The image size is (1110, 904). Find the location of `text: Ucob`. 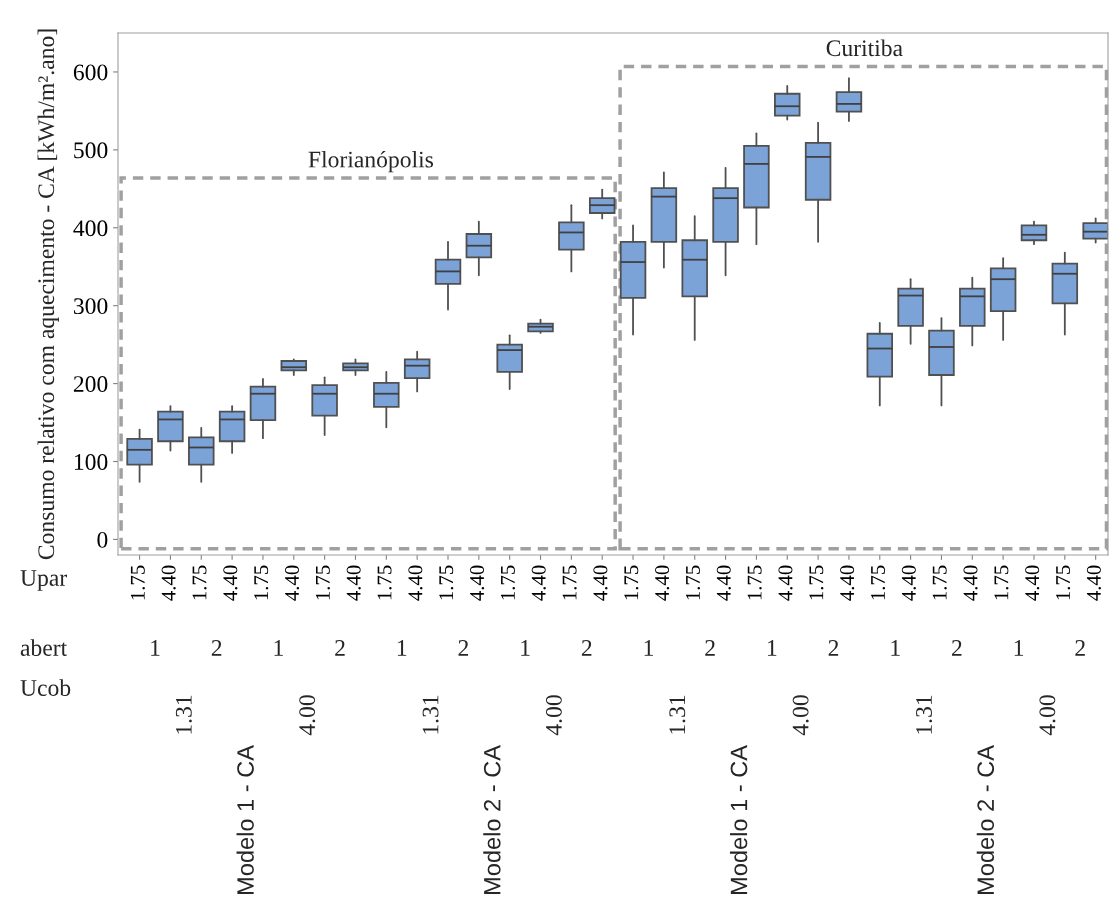

text: Ucob is located at coordinates (45, 687).